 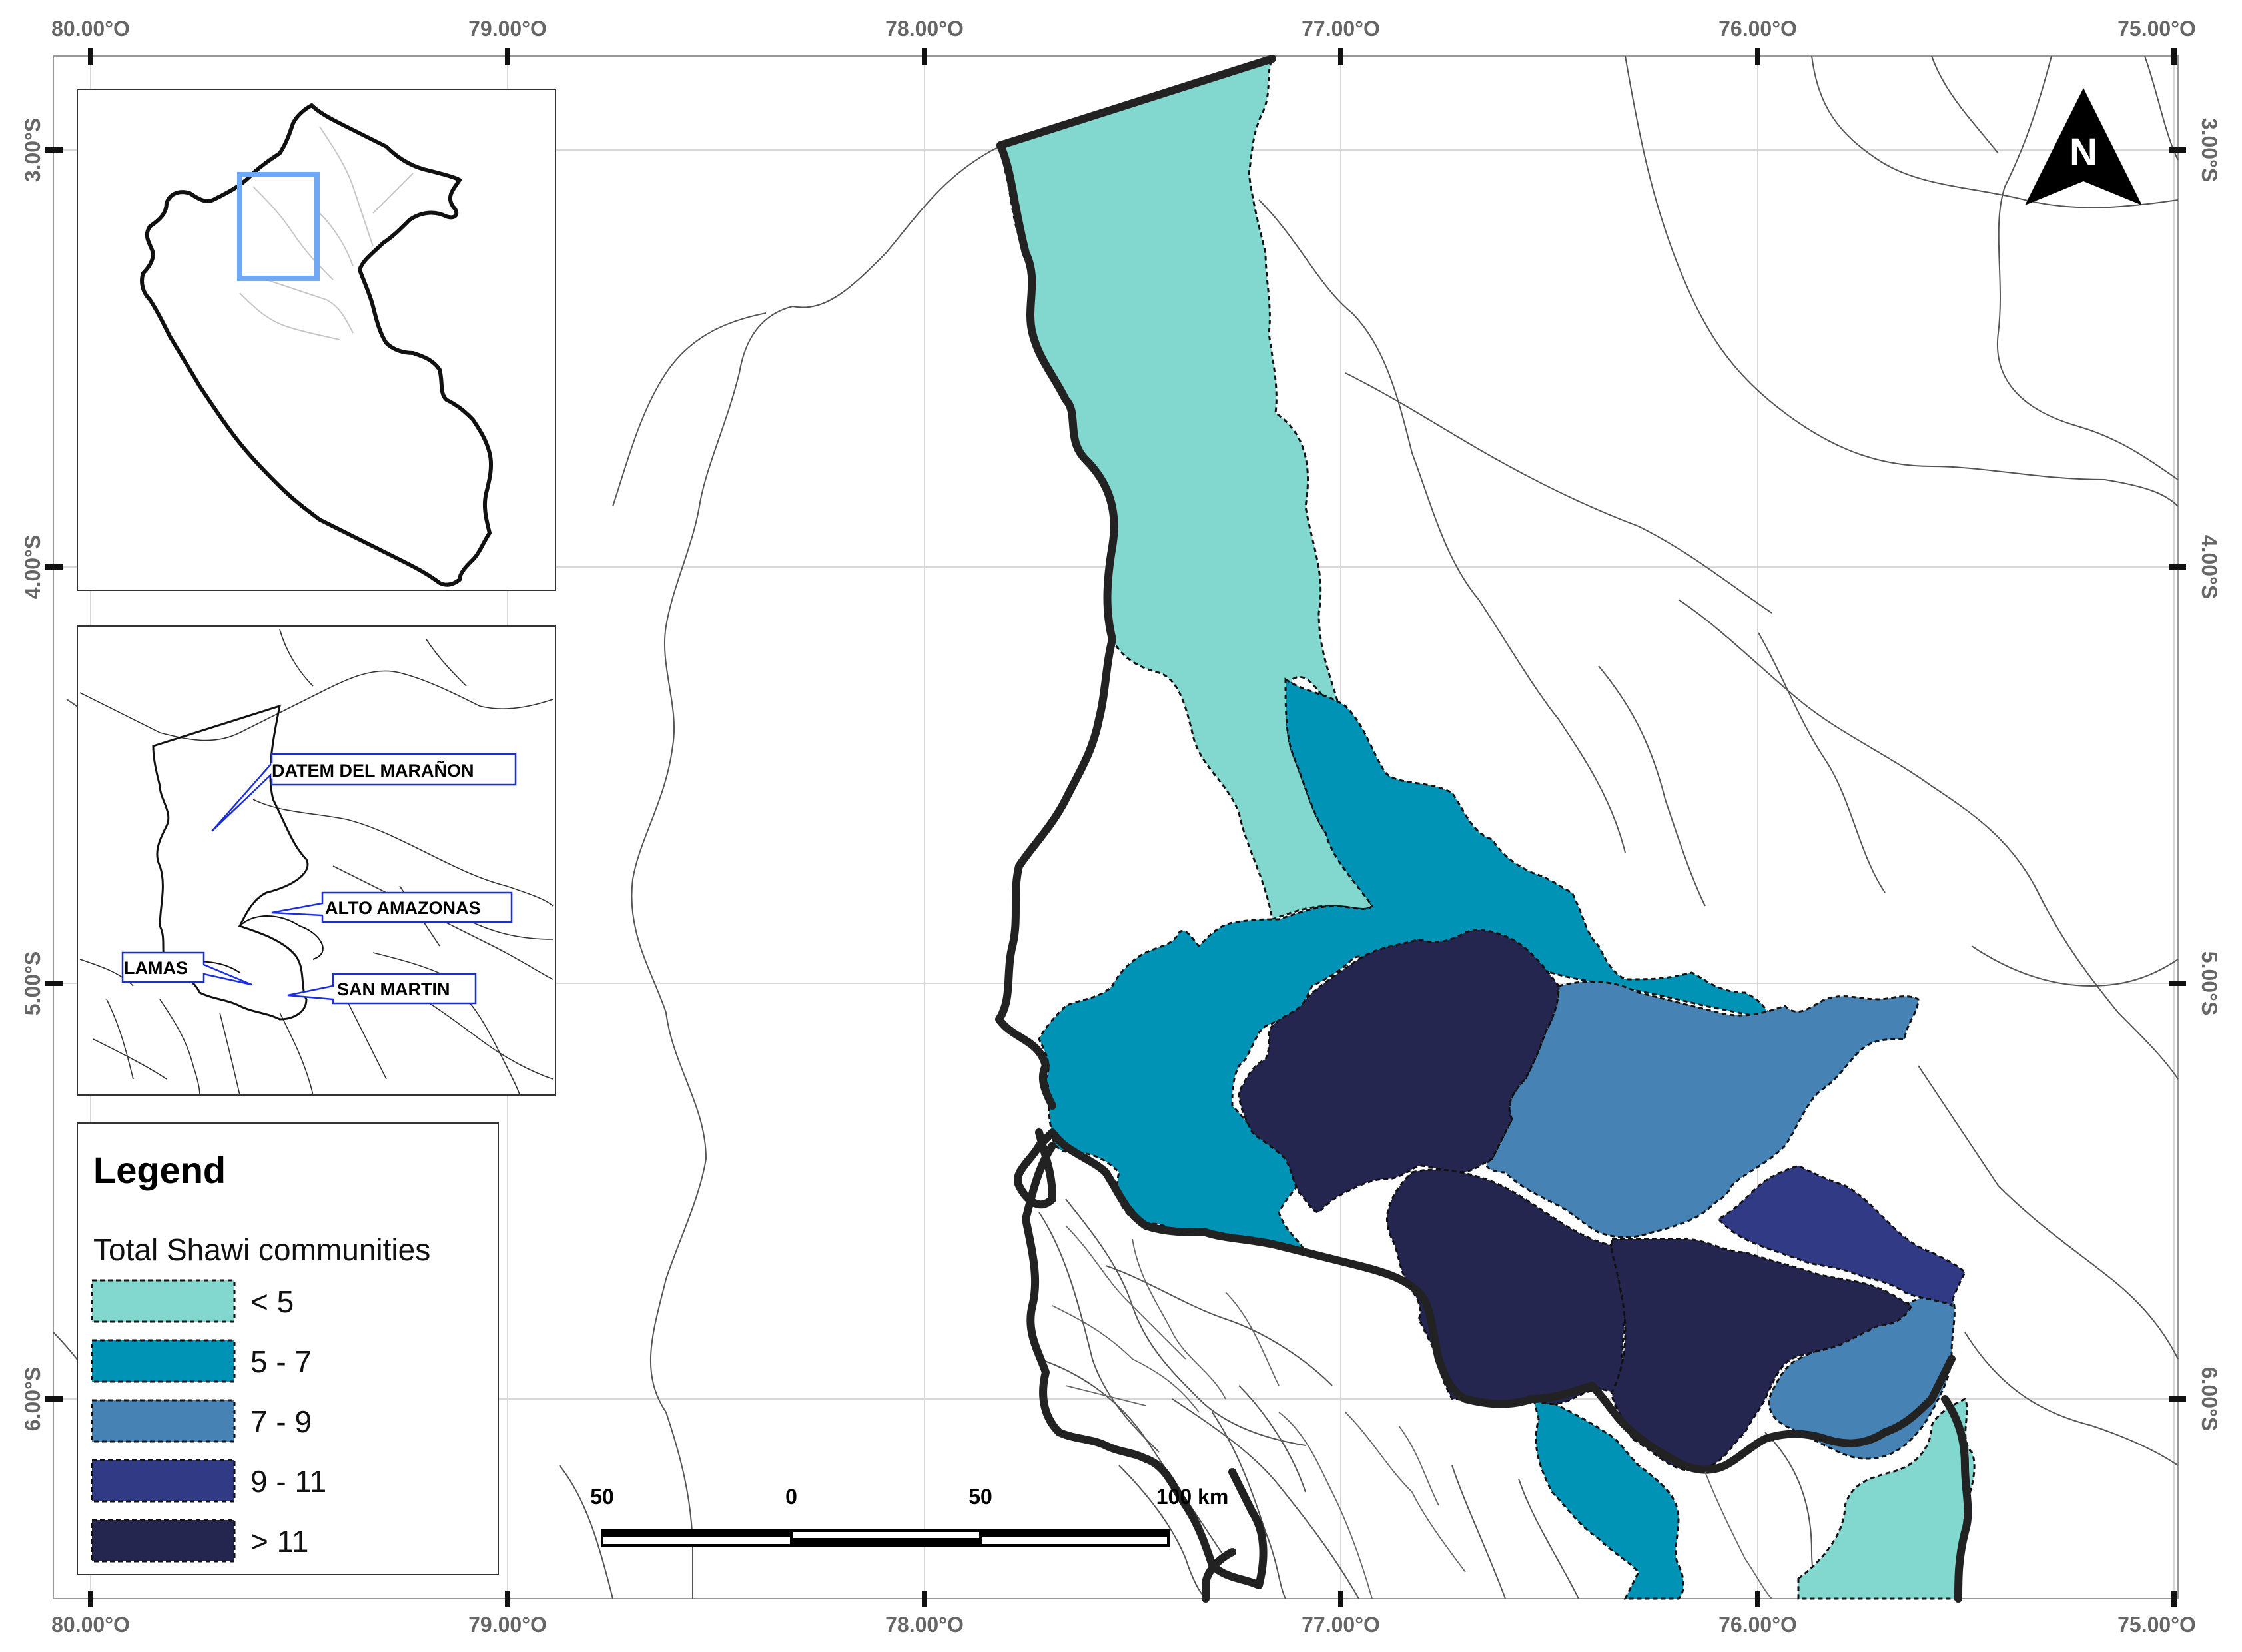 I want to click on lat-label-left: 6.00°S, so click(x=33, y=1399).